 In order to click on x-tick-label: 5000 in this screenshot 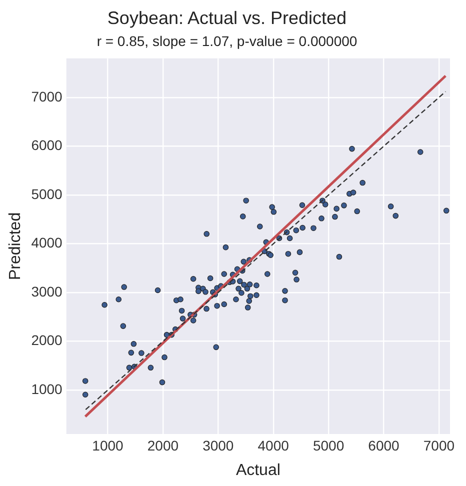, I will do `click(328, 445)`.